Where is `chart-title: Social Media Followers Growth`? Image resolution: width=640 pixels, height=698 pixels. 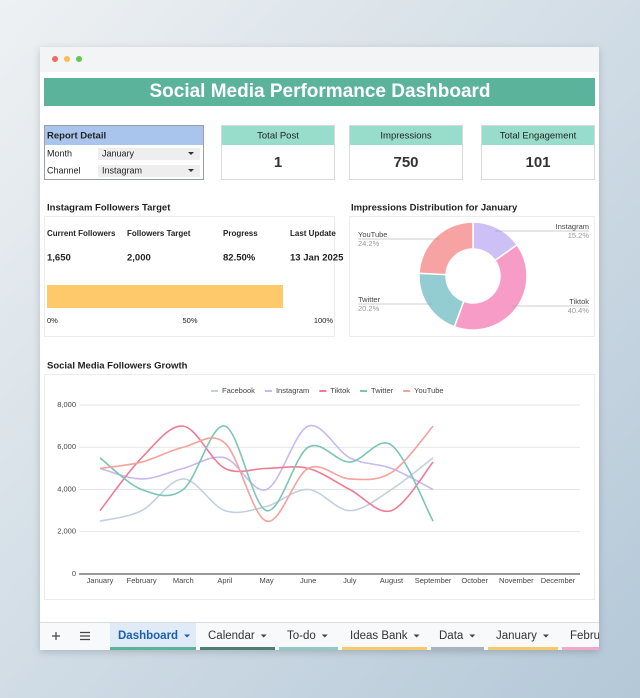
chart-title: Social Media Followers Growth is located at coordinates (117, 366).